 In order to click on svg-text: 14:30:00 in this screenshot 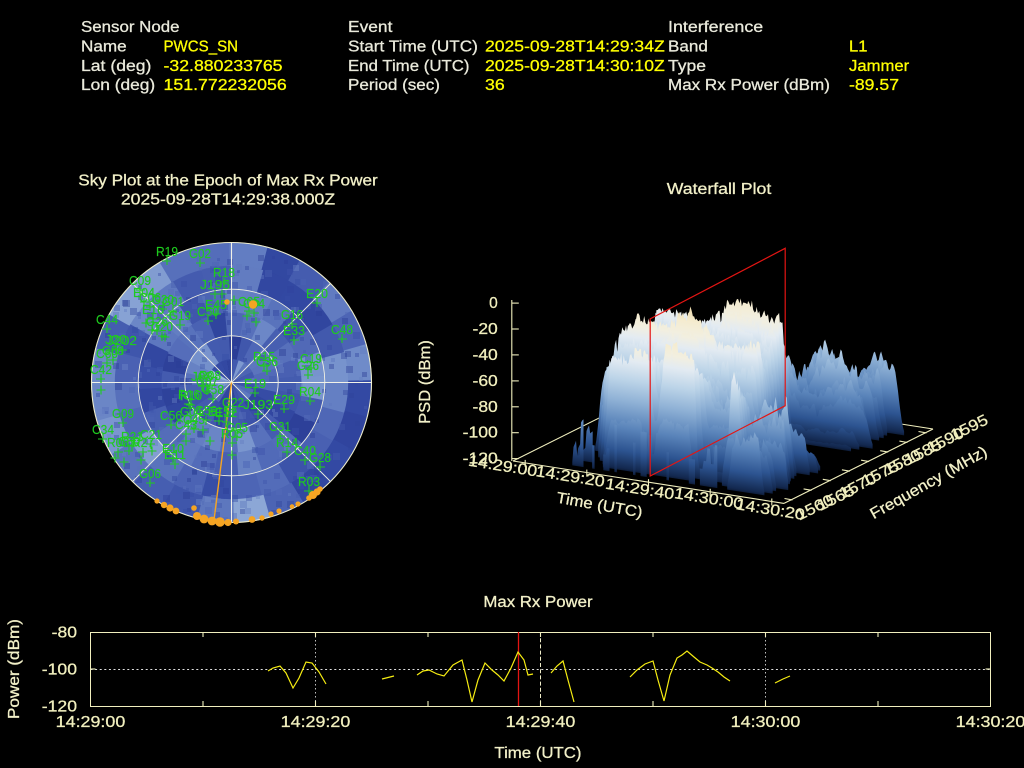, I will do `click(766, 722)`.